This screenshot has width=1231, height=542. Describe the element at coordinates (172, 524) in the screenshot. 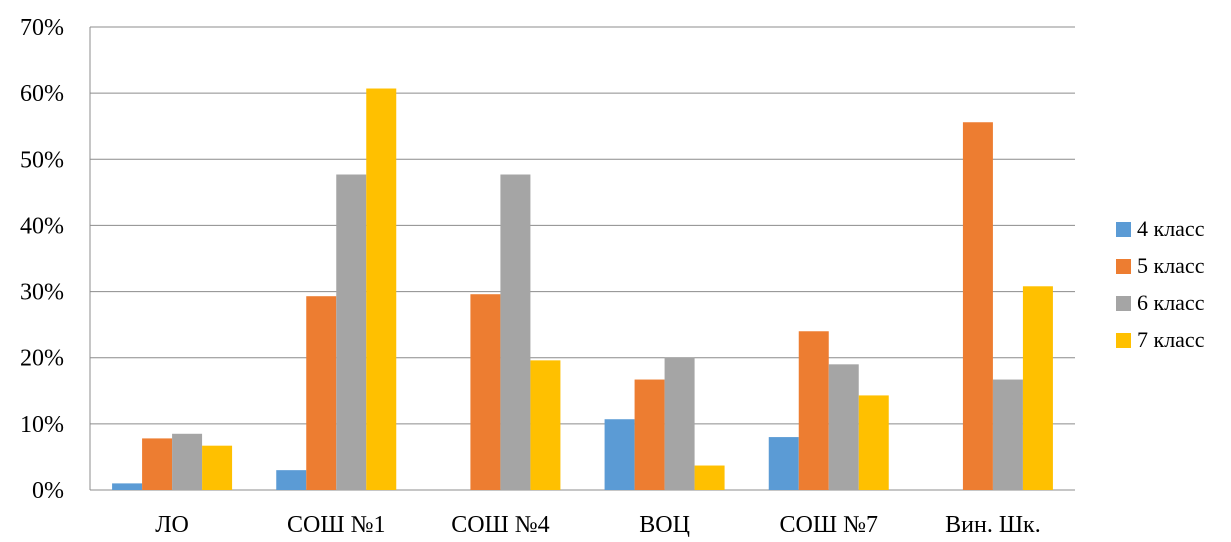

I see `x-tick-label: ЛО` at that location.